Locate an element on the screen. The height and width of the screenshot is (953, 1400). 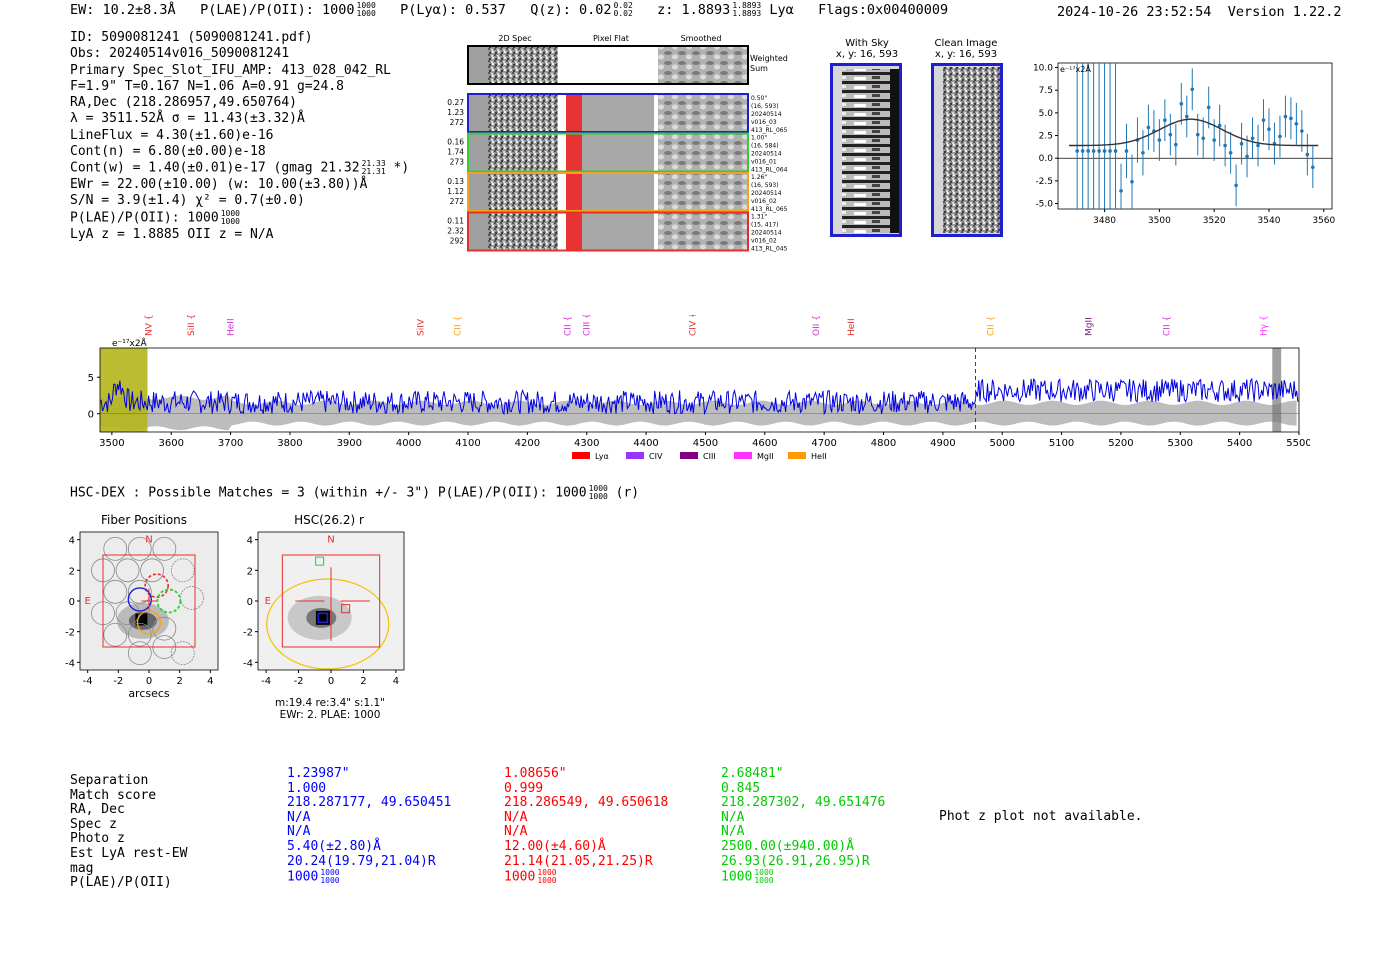
cutout-row-stat: 292 is located at coordinates (457, 241).